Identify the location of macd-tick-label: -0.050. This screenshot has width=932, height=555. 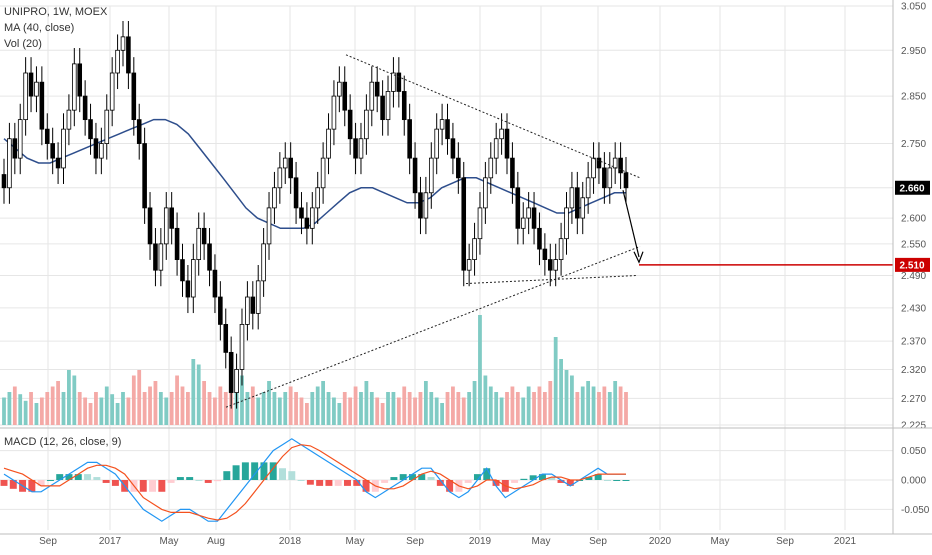
(915, 510).